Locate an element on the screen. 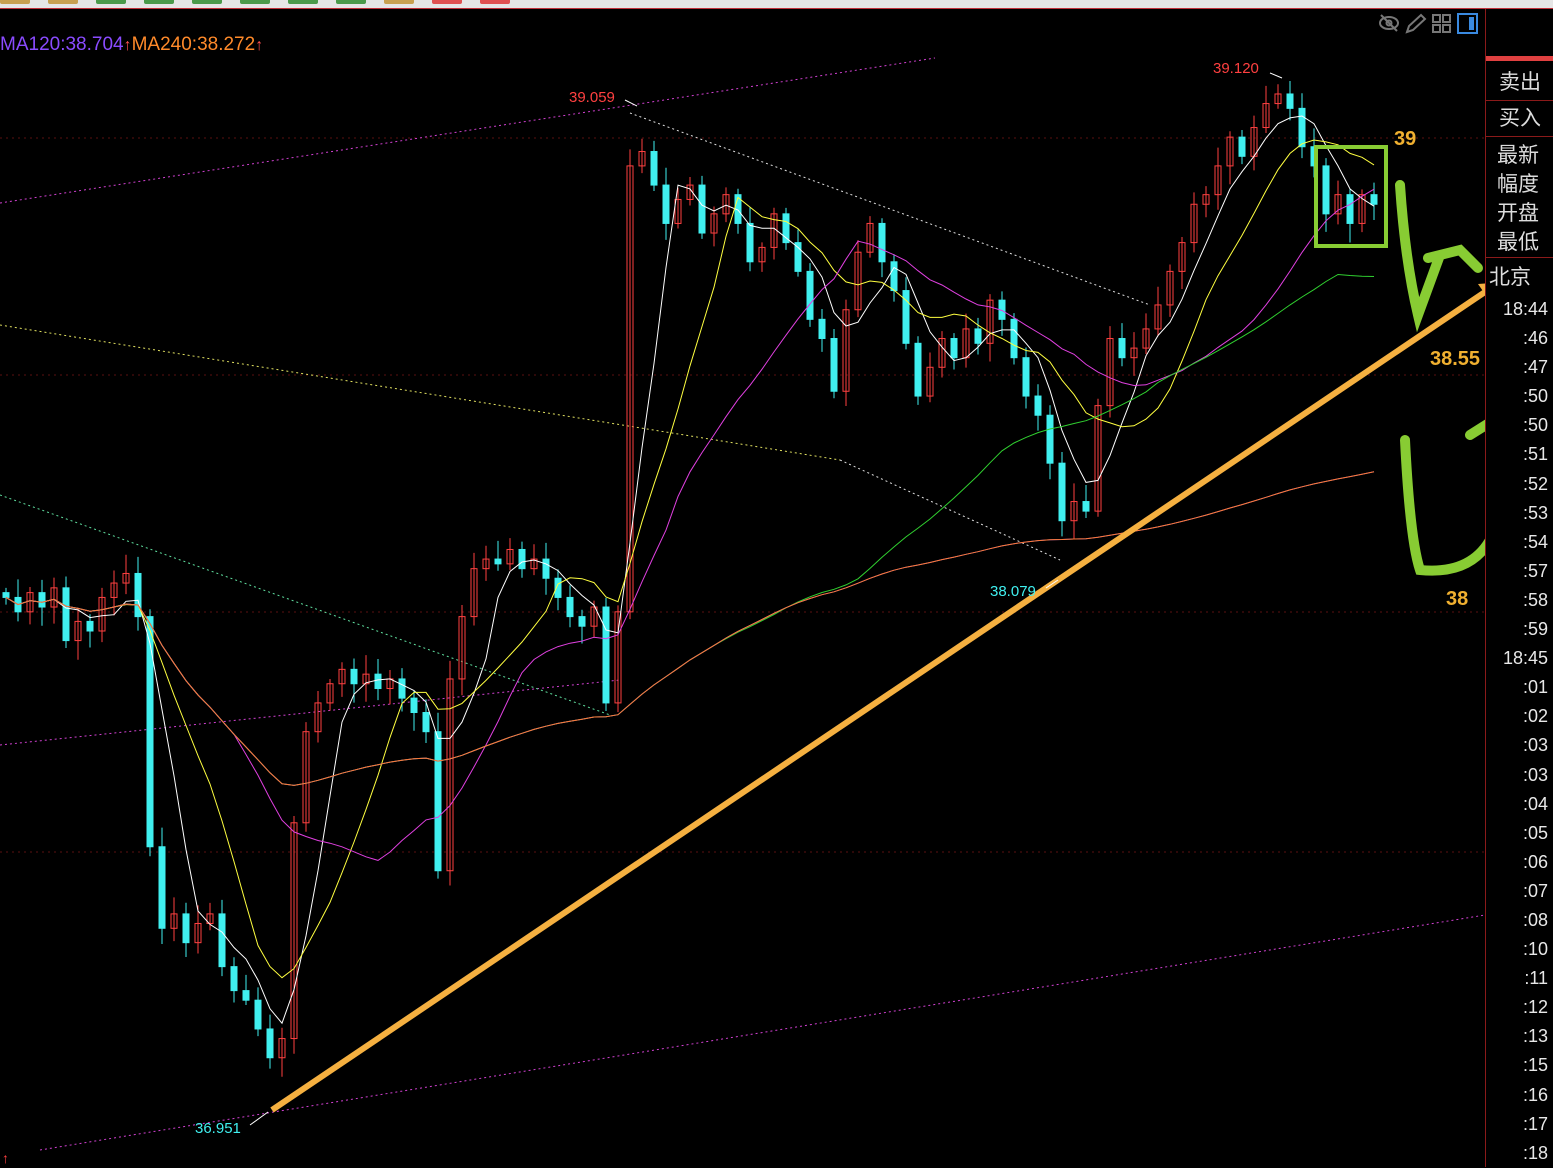 Image resolution: width=1553 pixels, height=1168 pixels. price-label-high-left: 39.059 is located at coordinates (592, 97).